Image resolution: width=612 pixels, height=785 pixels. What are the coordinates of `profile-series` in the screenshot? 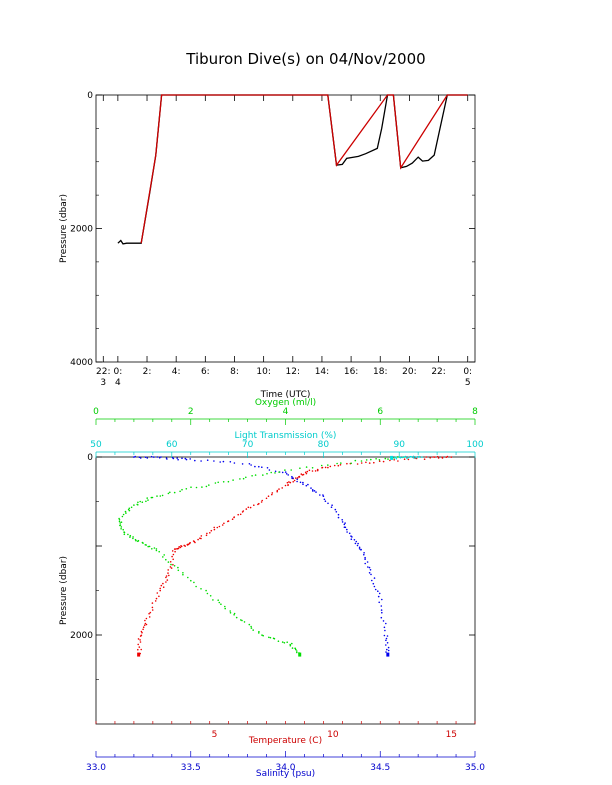 It's located at (406, 457).